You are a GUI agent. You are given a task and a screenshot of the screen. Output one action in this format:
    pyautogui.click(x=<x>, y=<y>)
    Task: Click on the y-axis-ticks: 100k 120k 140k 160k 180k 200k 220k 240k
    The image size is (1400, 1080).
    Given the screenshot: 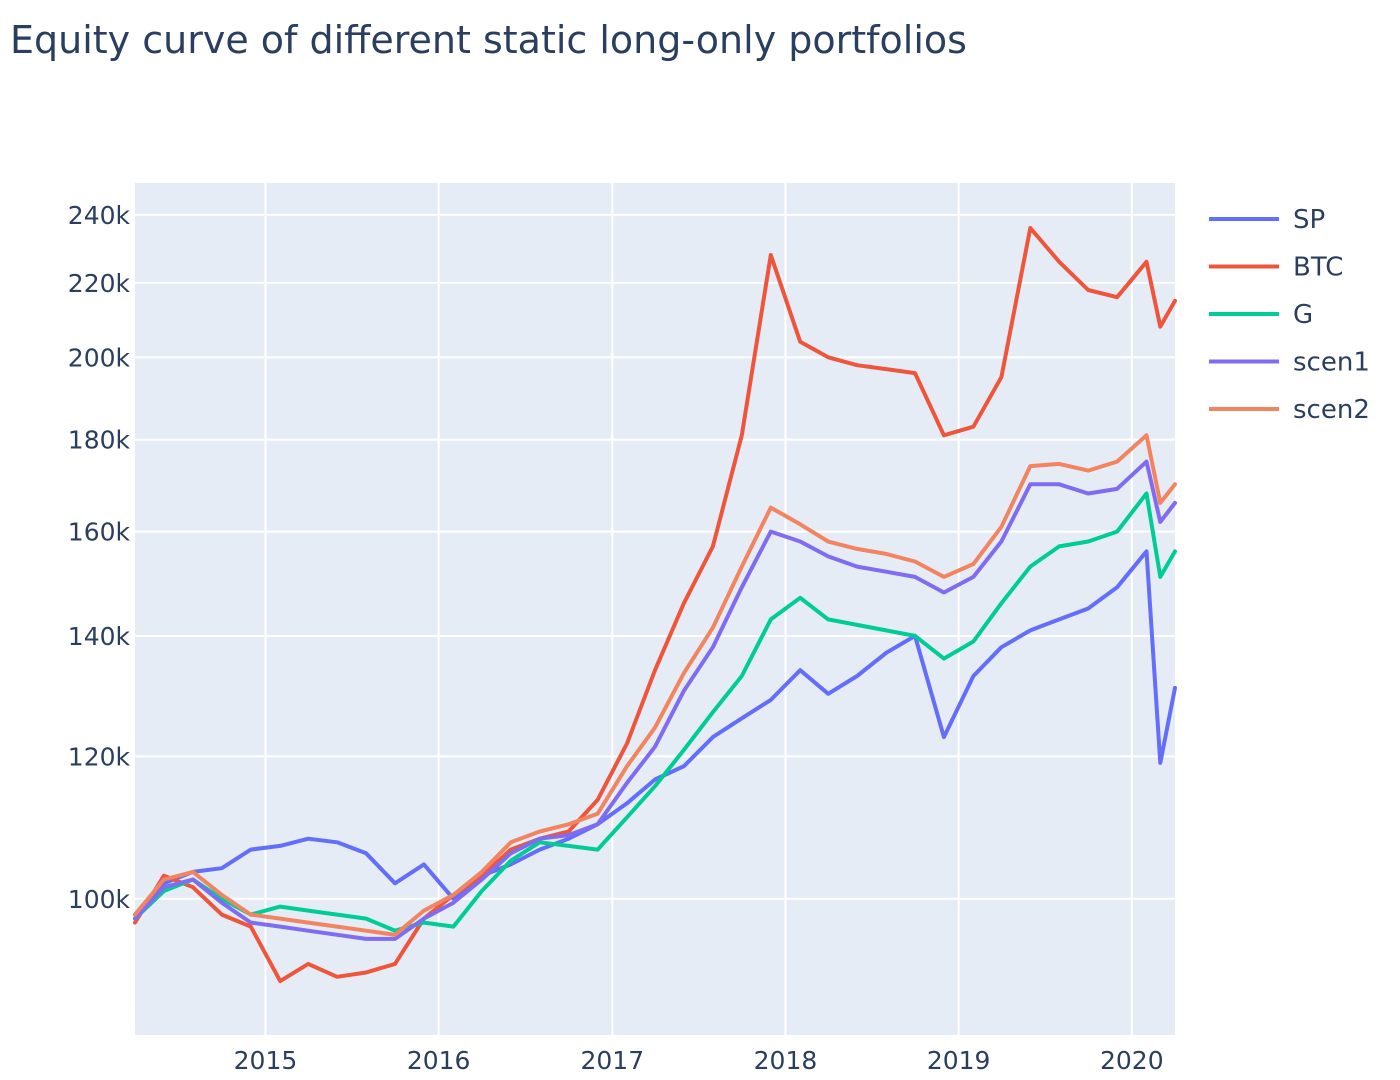 What is the action you would take?
    pyautogui.click(x=99, y=557)
    